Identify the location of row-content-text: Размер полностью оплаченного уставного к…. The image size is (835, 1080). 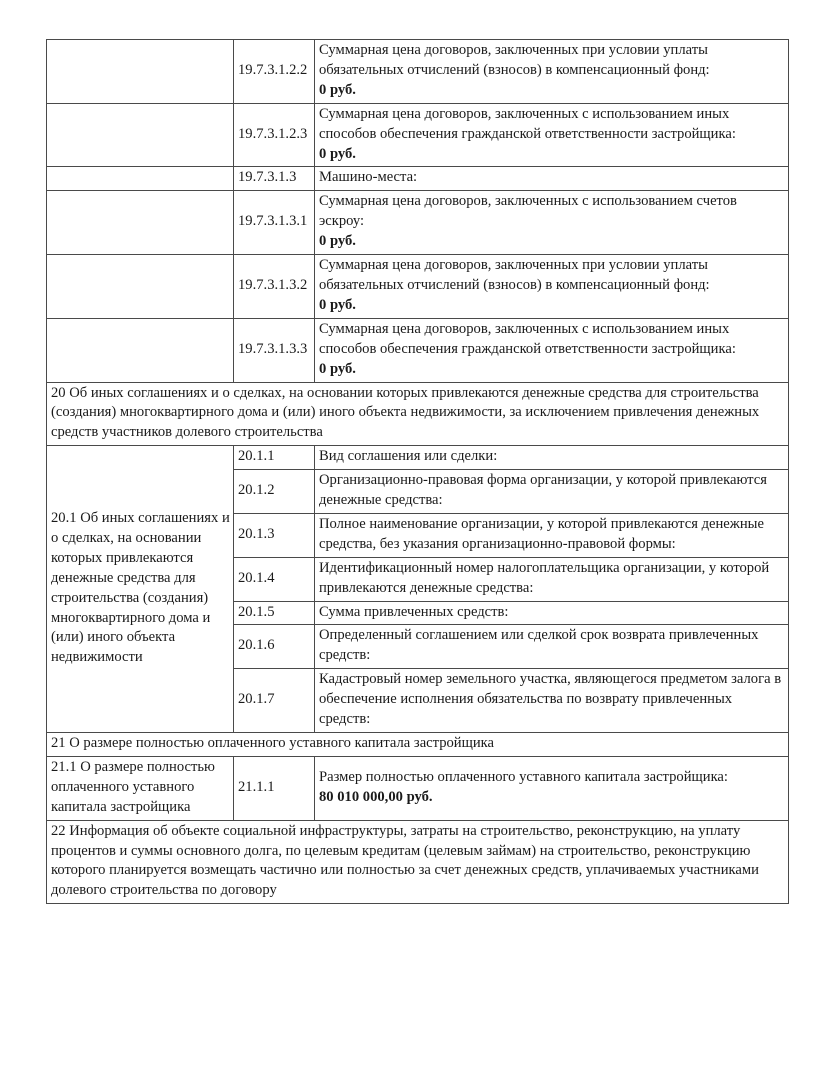
(523, 776).